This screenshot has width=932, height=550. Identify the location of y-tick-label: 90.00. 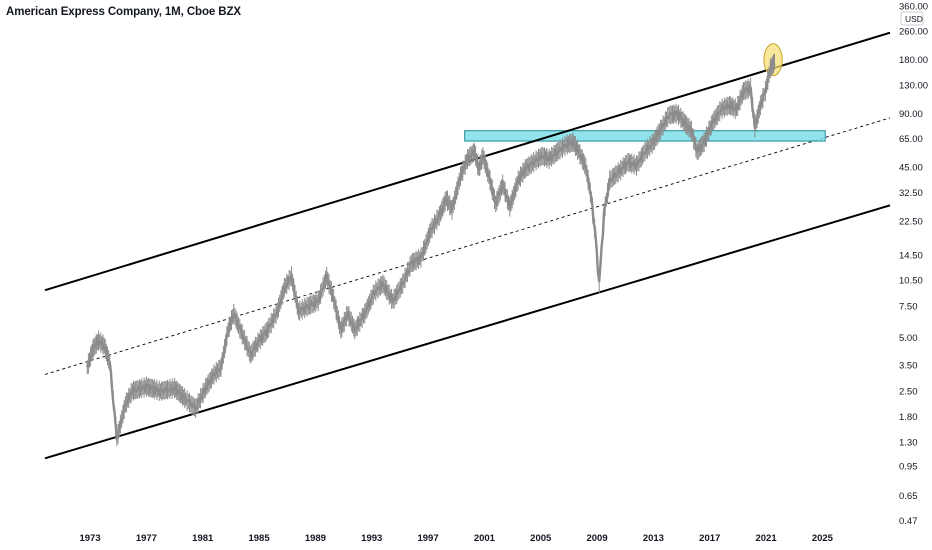
(911, 114).